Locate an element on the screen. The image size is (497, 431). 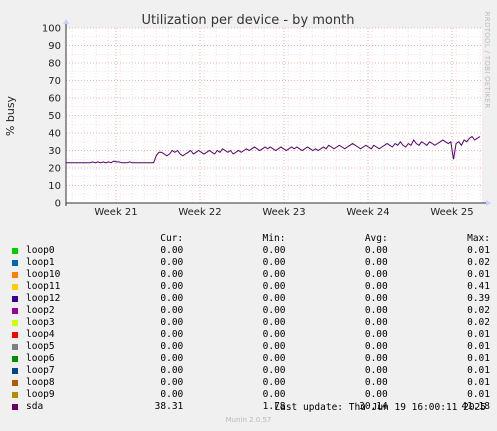
y-tick-label: 70 is located at coordinates (54, 81).